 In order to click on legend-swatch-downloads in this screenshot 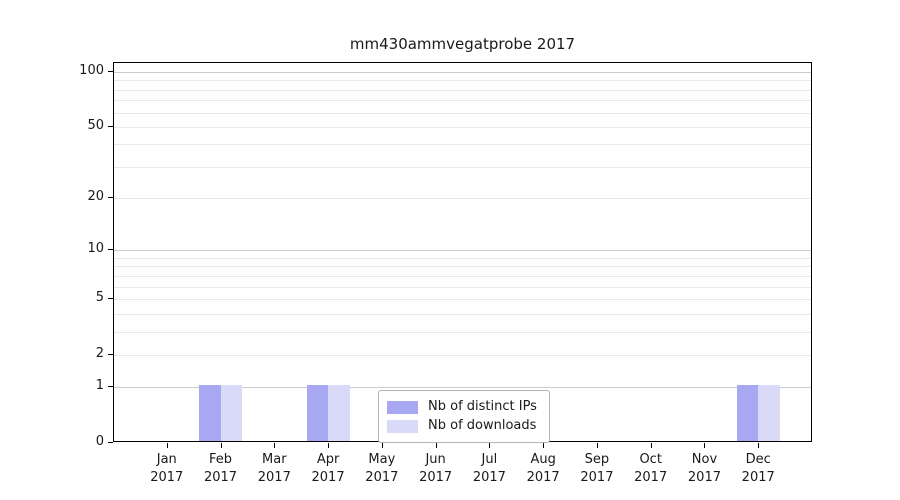, I will do `click(402, 426)`.